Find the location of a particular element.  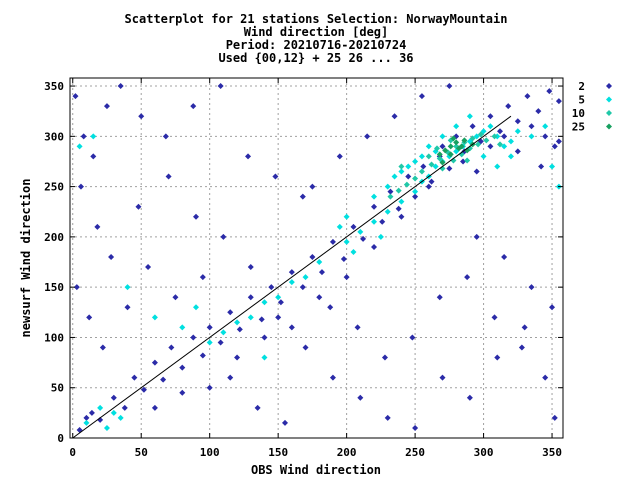

x-axis-label: OBS Wind direction is located at coordinates (316, 470).